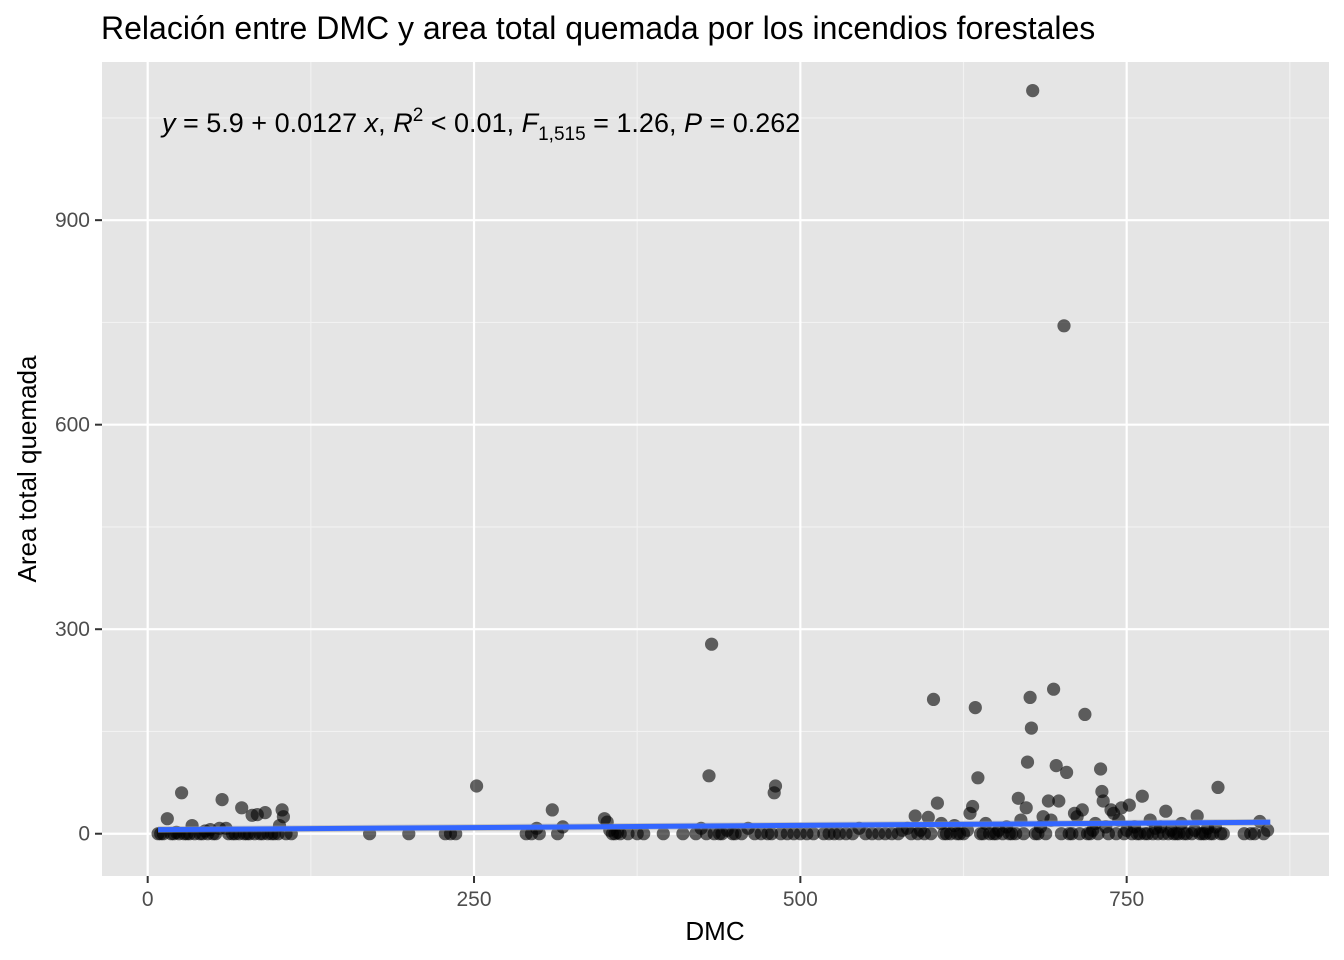 The image size is (1344, 960). I want to click on annotation-p-var: P, so click(693, 123).